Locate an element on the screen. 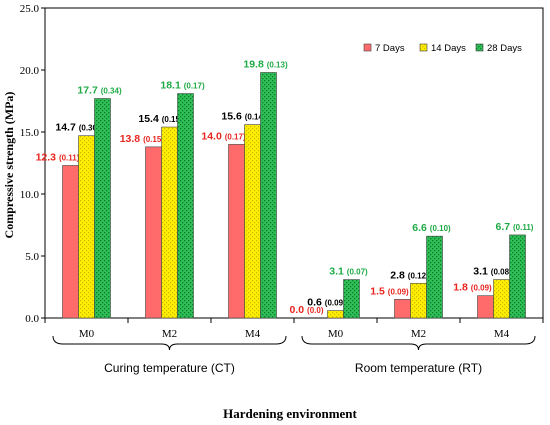  data-label-14-days: 2.8 (0.12) is located at coordinates (409, 275).